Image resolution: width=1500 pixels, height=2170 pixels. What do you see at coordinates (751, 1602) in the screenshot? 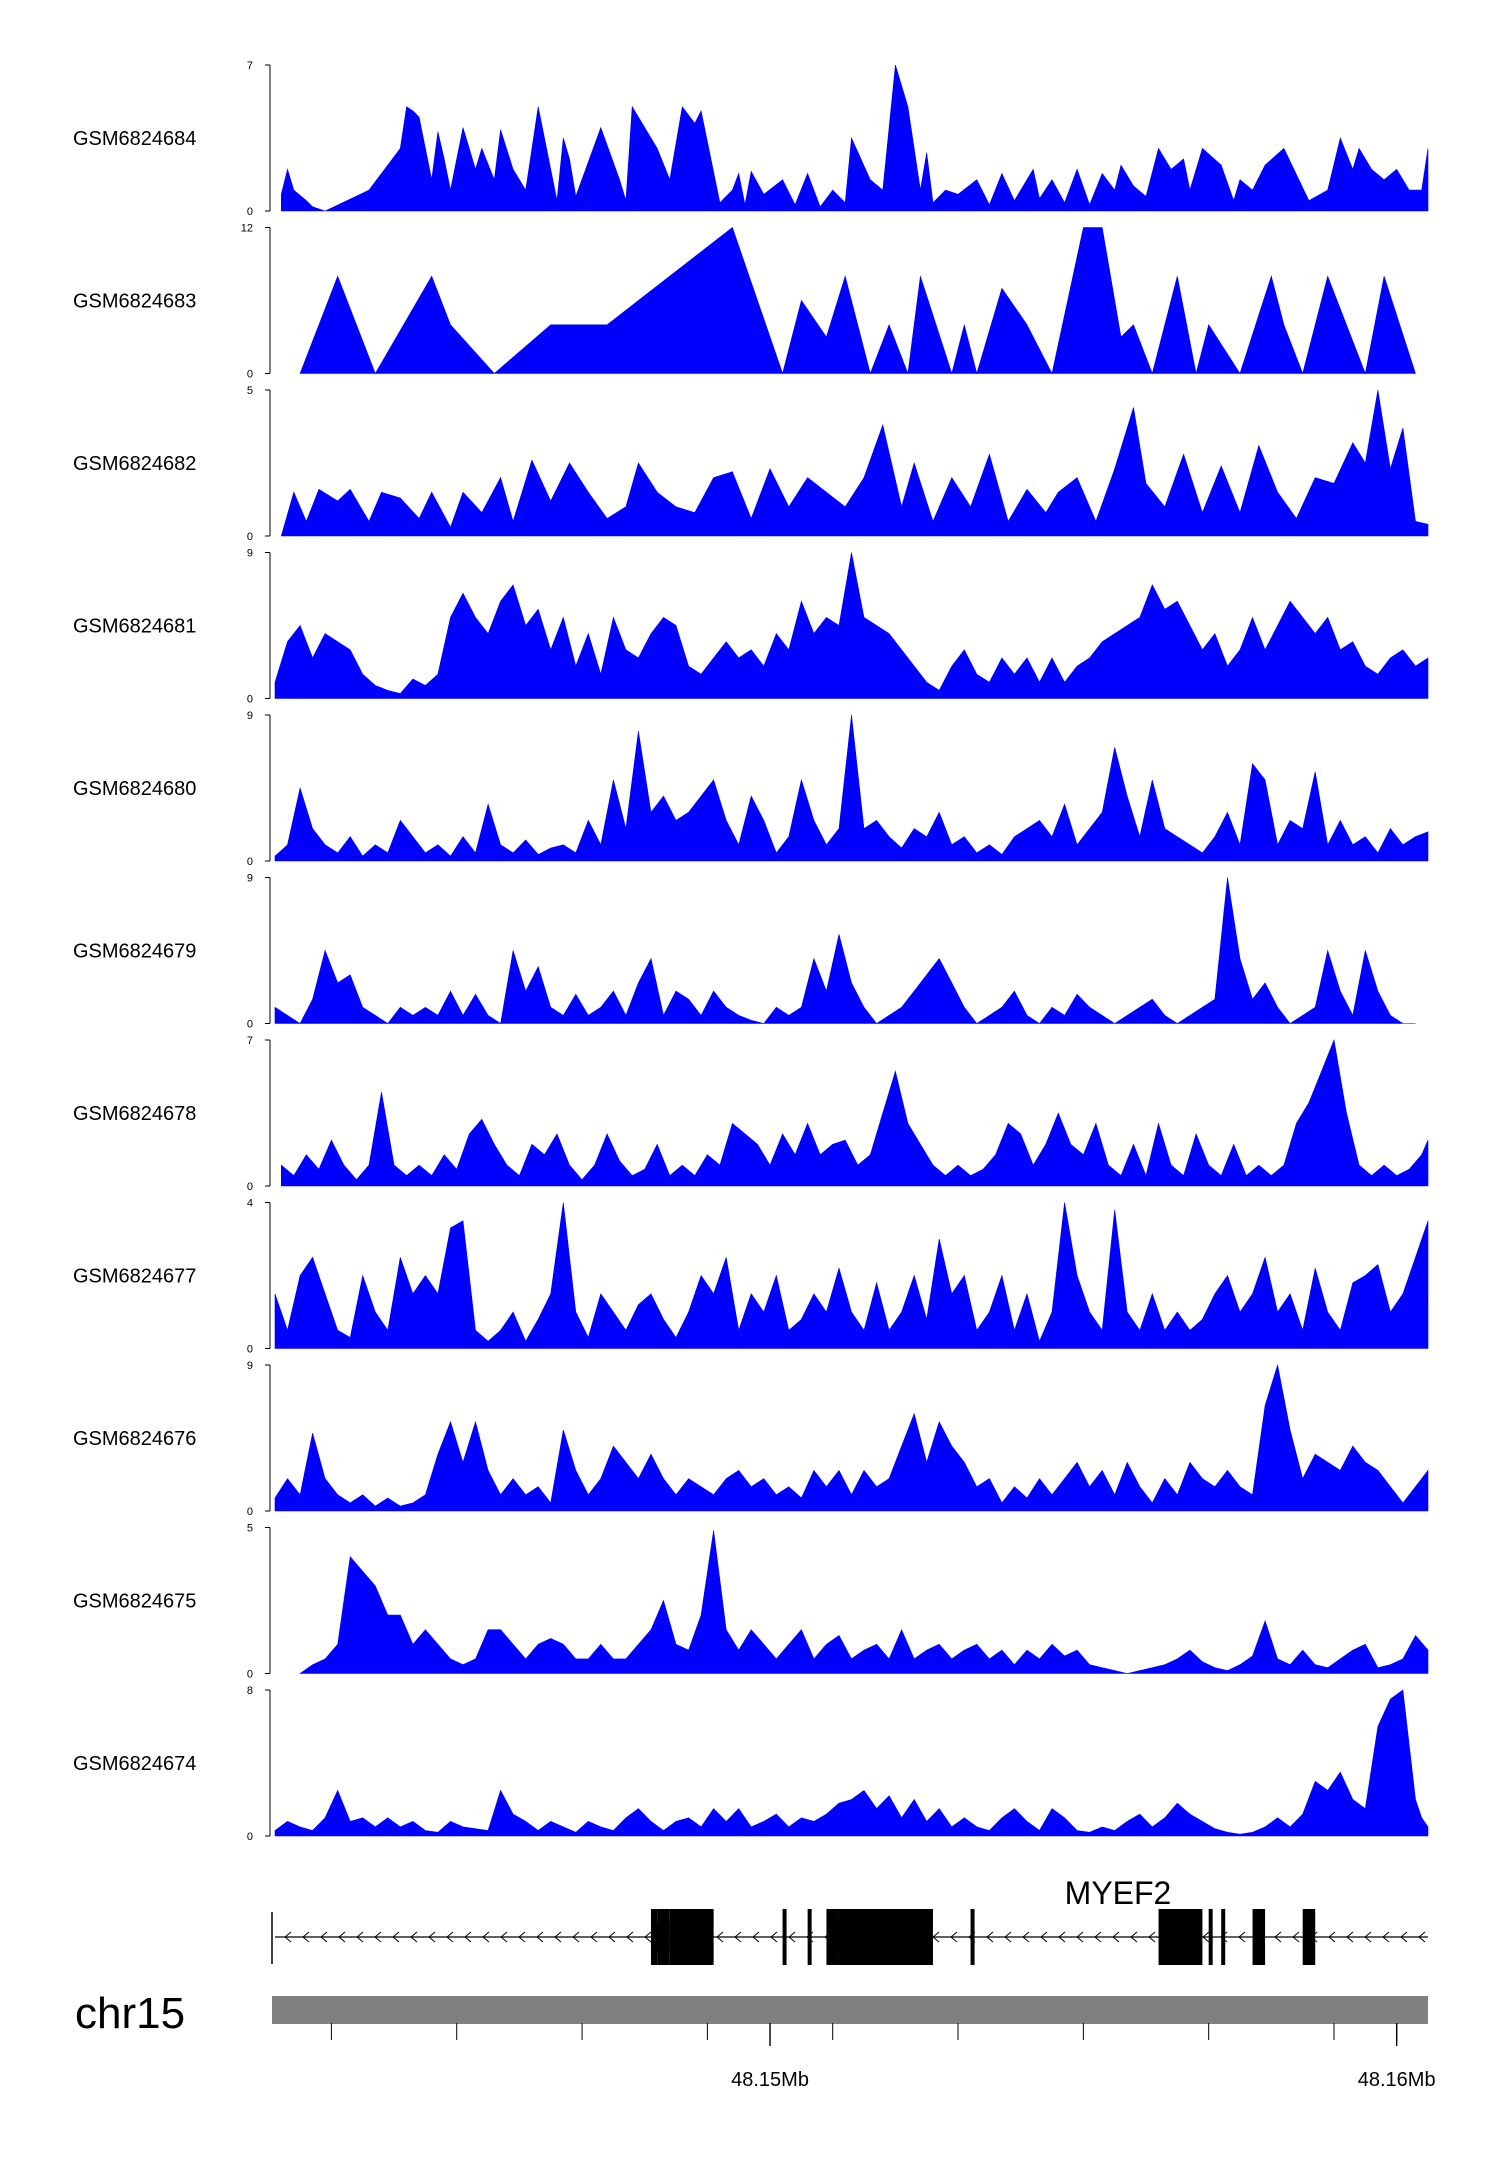
I see `track-GSM6824675: GSM6824675 5 0` at bounding box center [751, 1602].